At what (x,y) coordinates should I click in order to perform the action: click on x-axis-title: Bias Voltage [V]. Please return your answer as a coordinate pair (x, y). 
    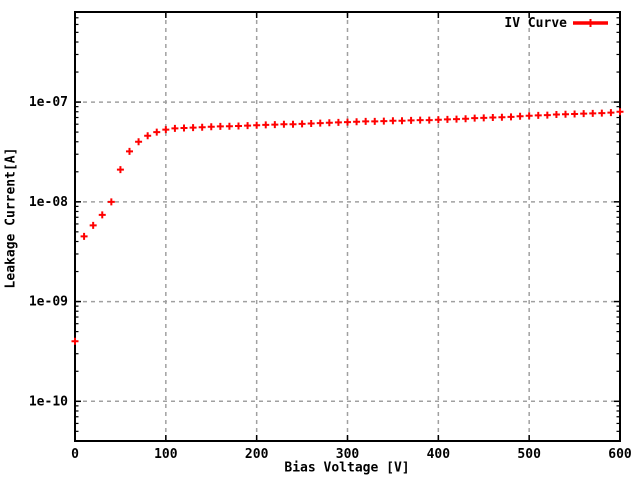
    Looking at the image, I should click on (347, 468).